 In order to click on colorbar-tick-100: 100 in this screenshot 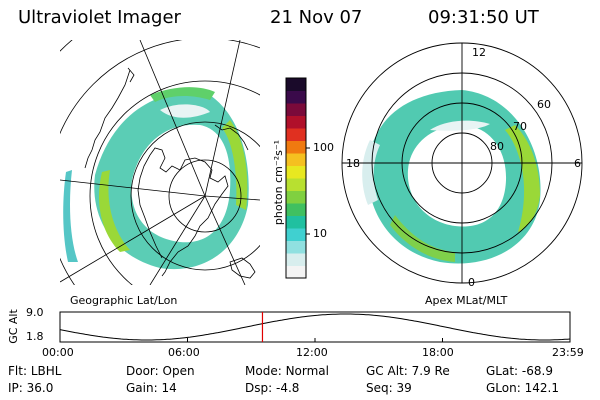, I will do `click(323, 147)`.